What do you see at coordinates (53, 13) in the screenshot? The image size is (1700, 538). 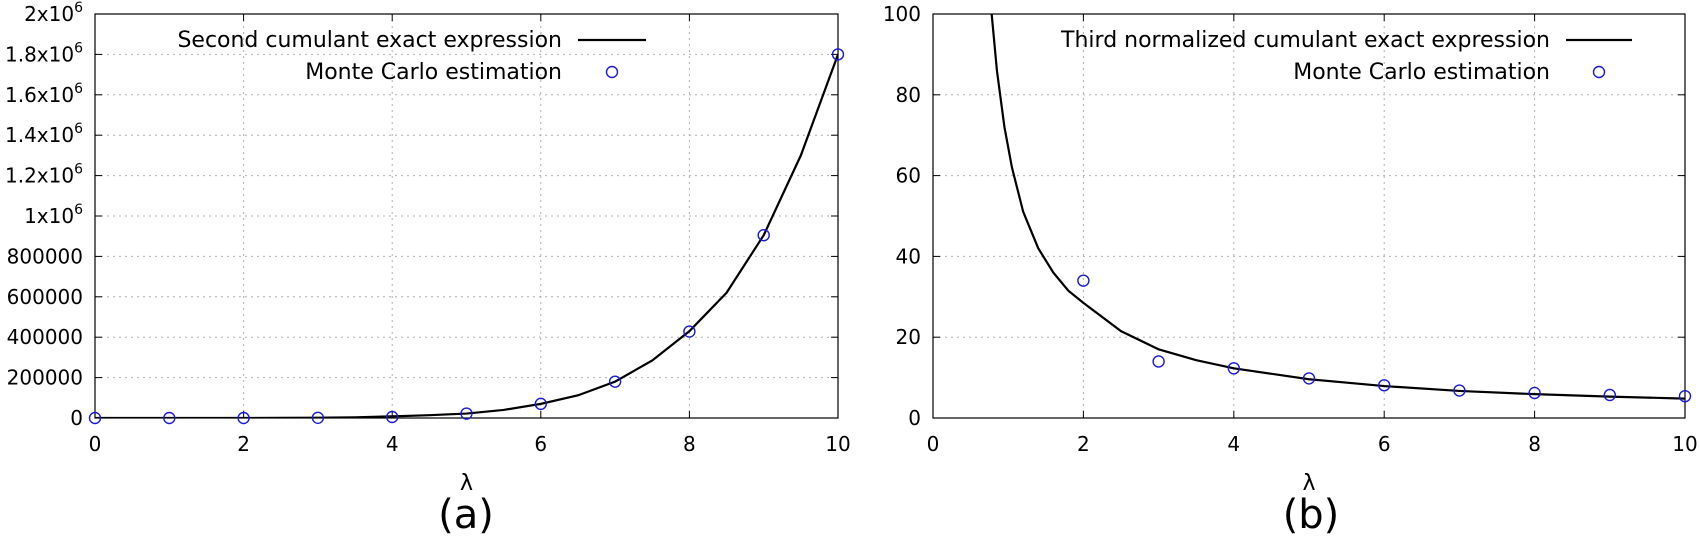 I see `y-tick-label: 2x10⁶` at bounding box center [53, 13].